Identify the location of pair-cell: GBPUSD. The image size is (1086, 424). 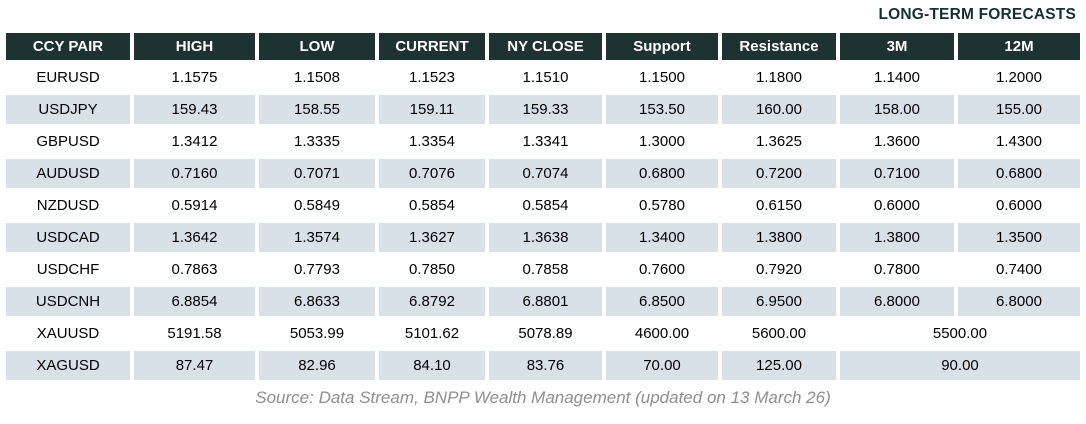
(68, 141).